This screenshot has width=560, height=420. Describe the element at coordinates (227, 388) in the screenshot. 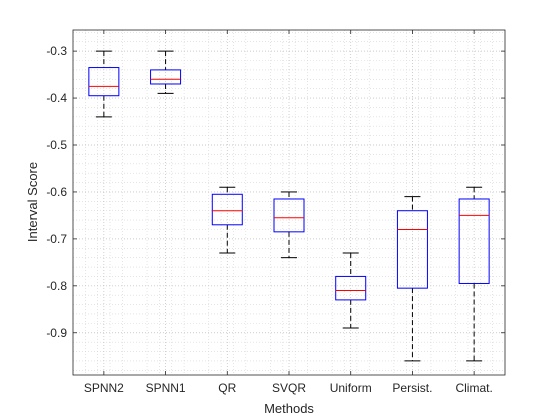

I see `x-tick-label: QR` at that location.